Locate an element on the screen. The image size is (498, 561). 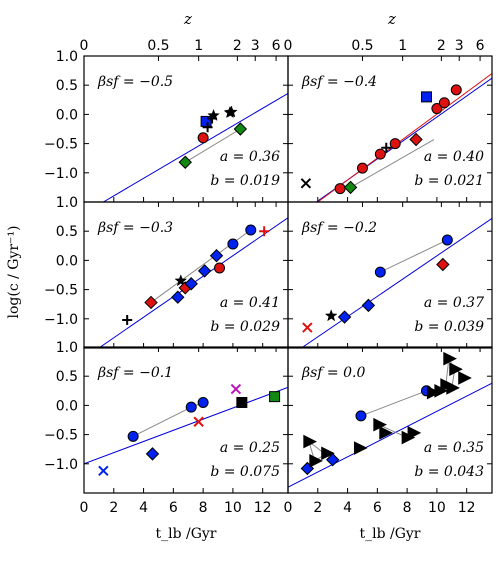
z-tick-label: 0 is located at coordinates (84, 46).